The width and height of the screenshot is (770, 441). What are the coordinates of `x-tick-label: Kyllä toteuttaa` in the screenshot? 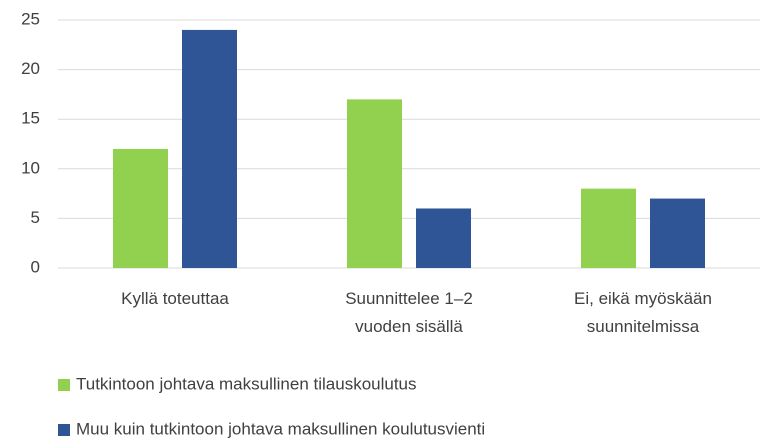 It's located at (175, 298).